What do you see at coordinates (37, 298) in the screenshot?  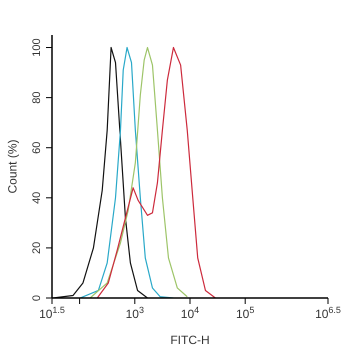 I see `y-tick-label: 0` at bounding box center [37, 298].